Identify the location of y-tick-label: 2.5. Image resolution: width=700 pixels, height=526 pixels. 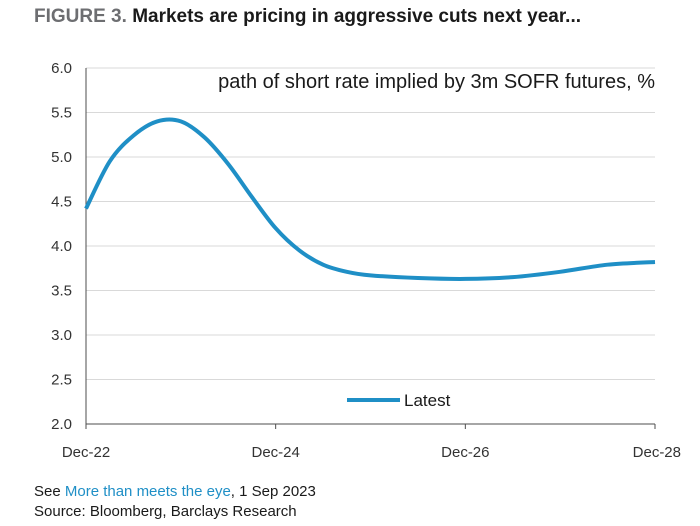
(61, 380).